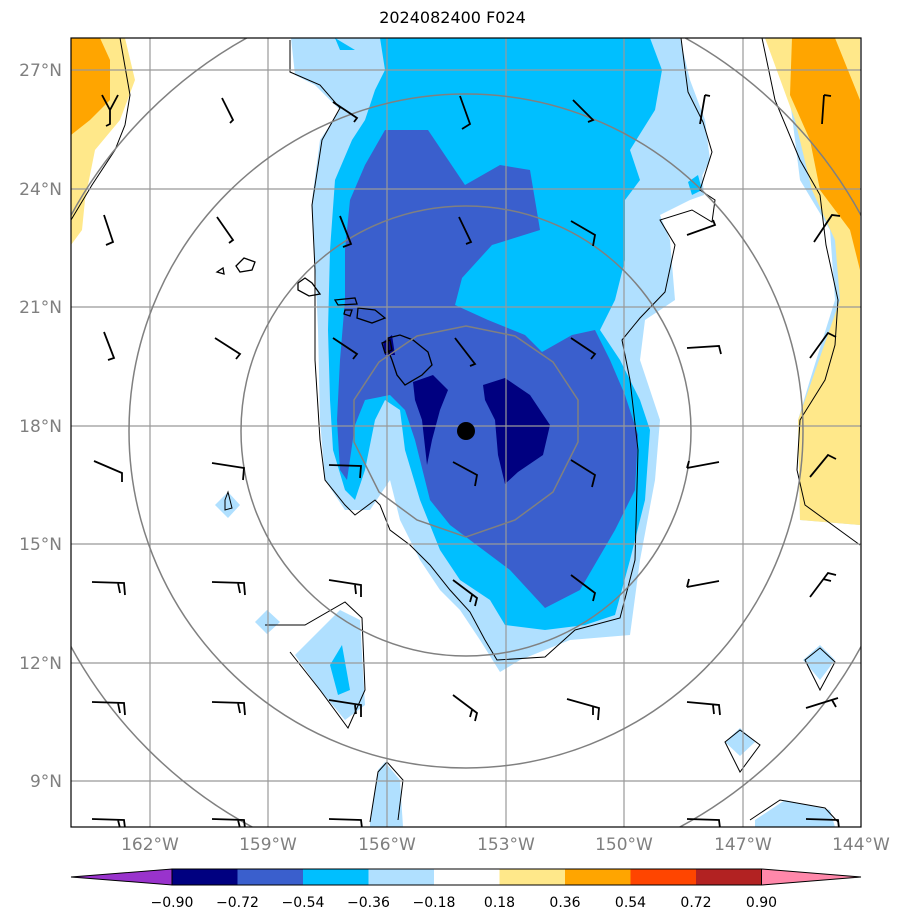 Image resolution: width=905 pixels, height=924 pixels. What do you see at coordinates (387, 845) in the screenshot?
I see `lon-label: 156°W` at bounding box center [387, 845].